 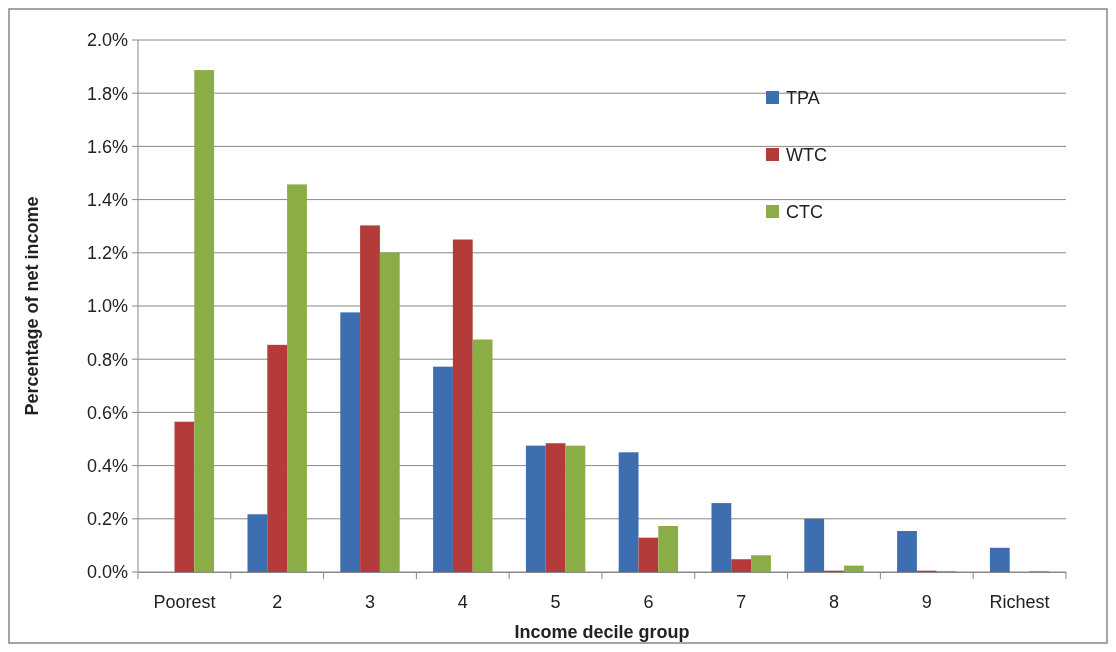 What do you see at coordinates (803, 98) in the screenshot?
I see `legend-label: TPA` at bounding box center [803, 98].